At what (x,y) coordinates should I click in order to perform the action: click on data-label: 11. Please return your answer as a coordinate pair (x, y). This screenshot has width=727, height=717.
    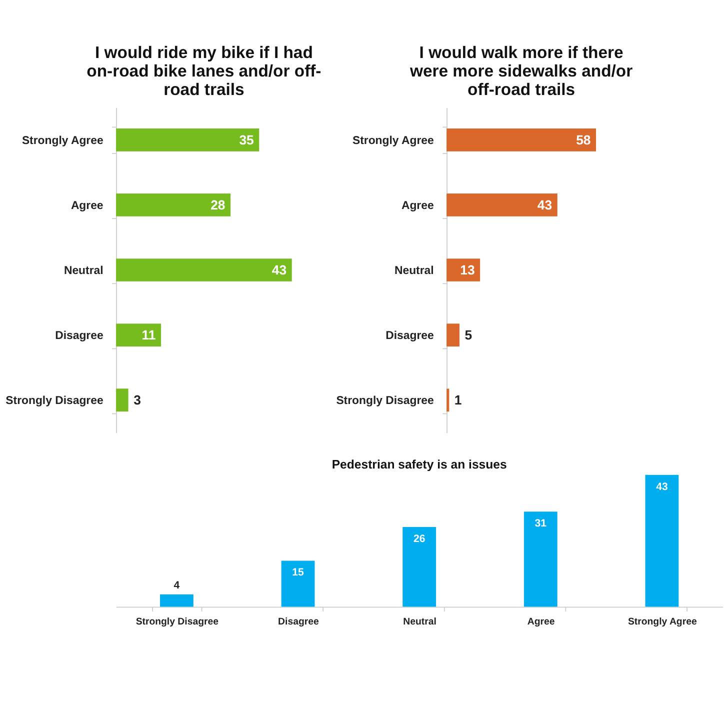
    Looking at the image, I should click on (149, 334).